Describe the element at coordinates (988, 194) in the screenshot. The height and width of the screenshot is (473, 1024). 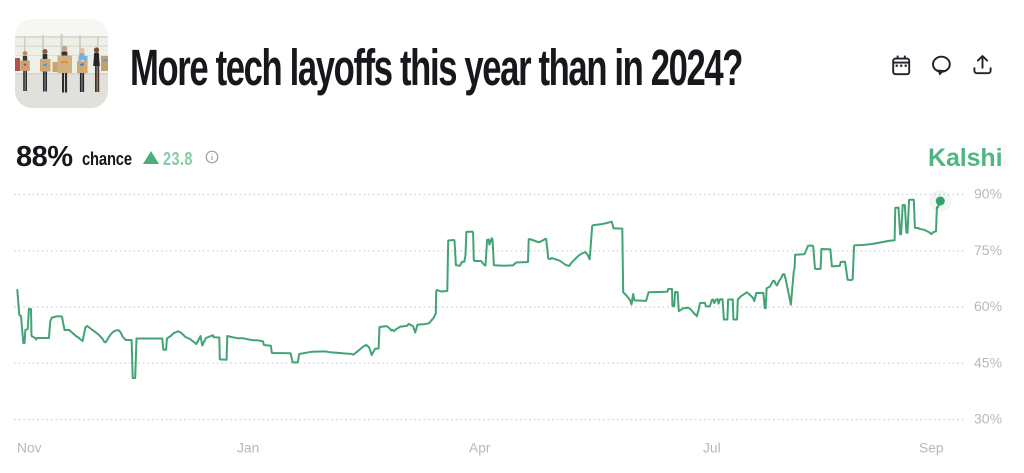
I see `svg-text: 90%` at that location.